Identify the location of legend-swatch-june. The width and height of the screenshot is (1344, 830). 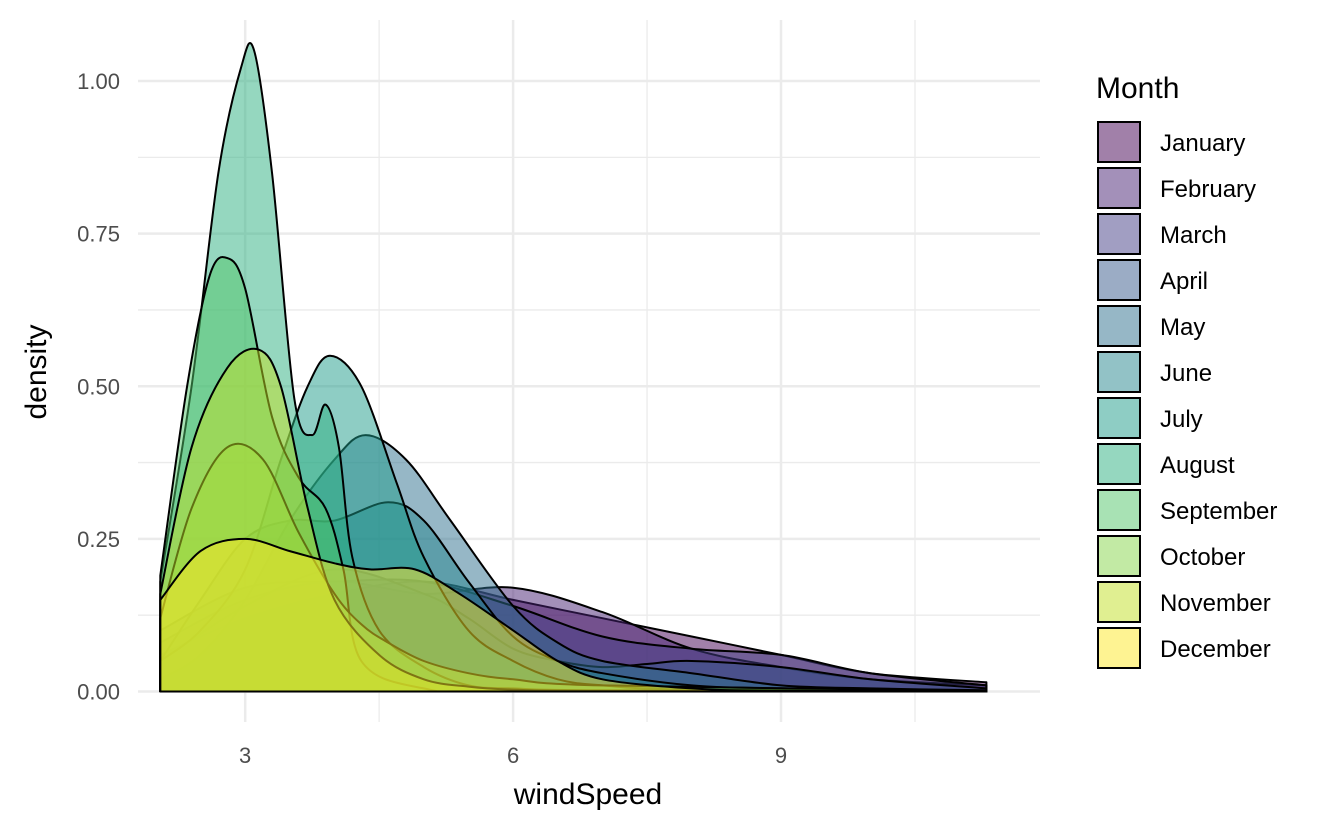
(1119, 372).